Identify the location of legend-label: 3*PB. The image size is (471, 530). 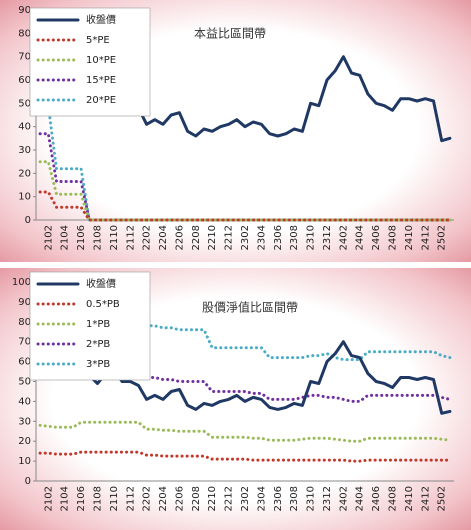
(98, 364).